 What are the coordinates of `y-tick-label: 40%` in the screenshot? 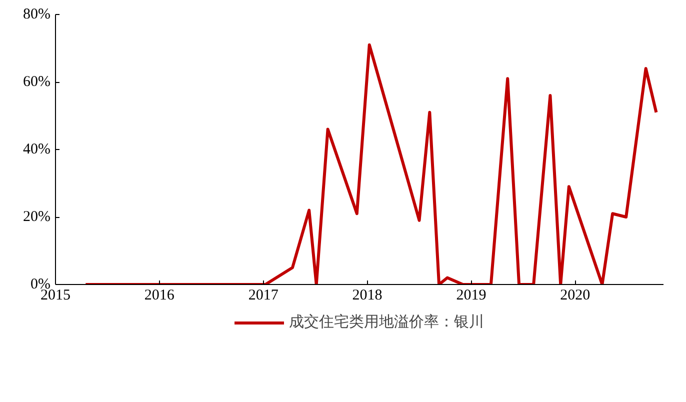 It's located at (37, 150).